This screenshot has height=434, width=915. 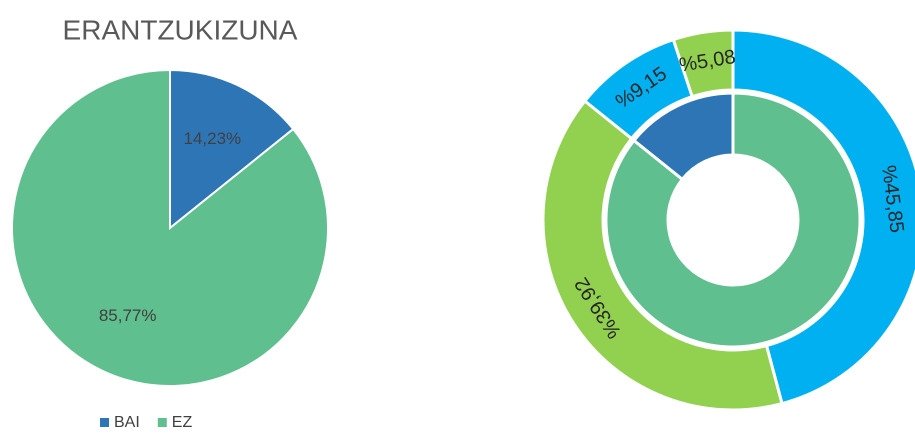 I want to click on data-label: 14,23%, so click(x=213, y=138).